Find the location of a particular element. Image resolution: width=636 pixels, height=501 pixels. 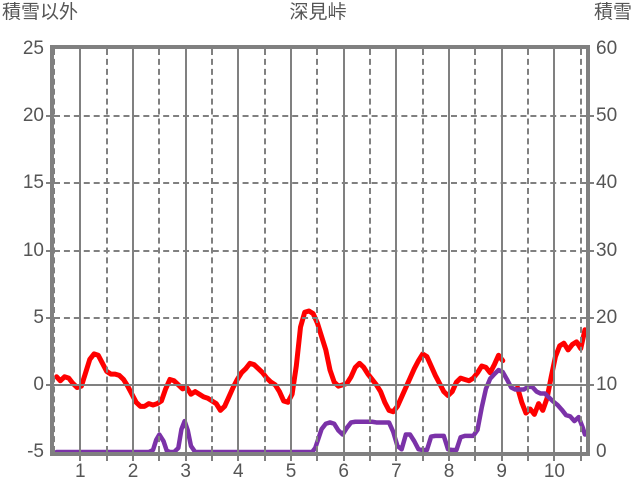

series-line-snow is located at coordinates (320, 409).